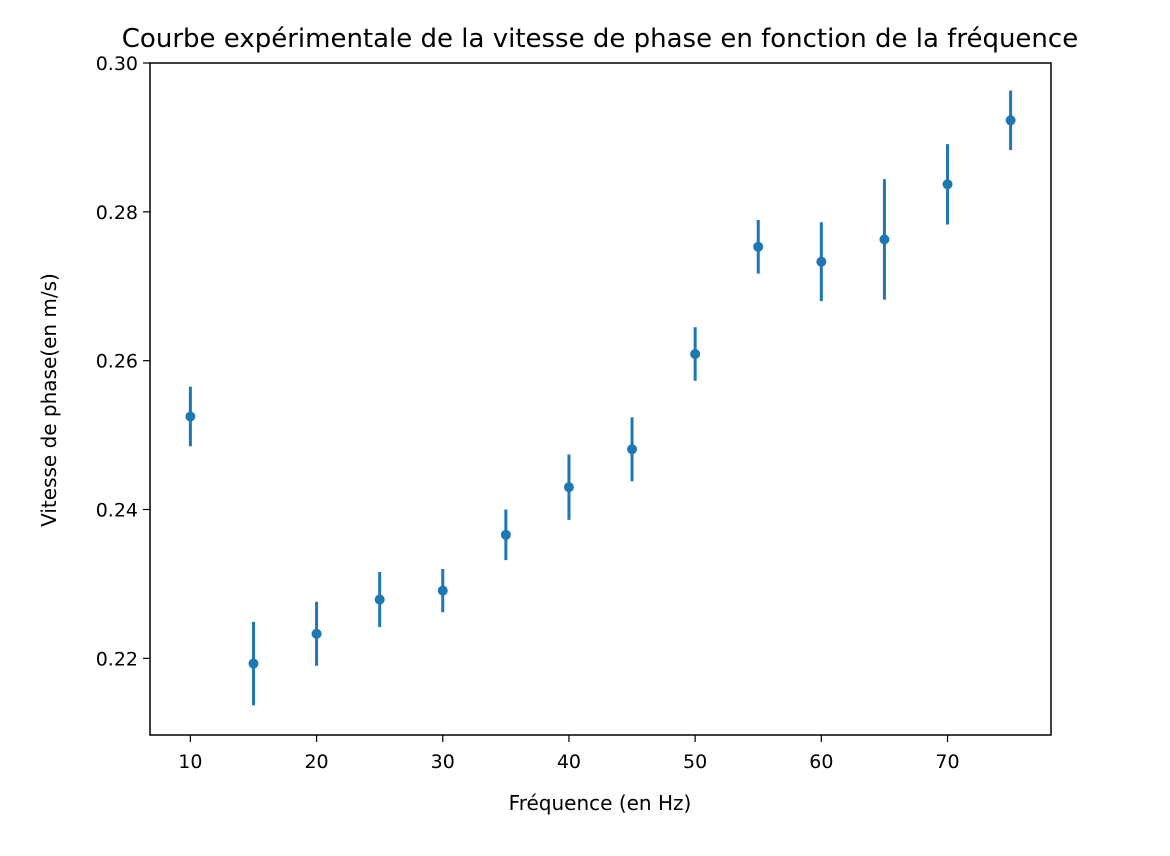 Image resolution: width=1170 pixels, height=856 pixels. I want to click on y-tick-label: 0.30, so click(117, 64).